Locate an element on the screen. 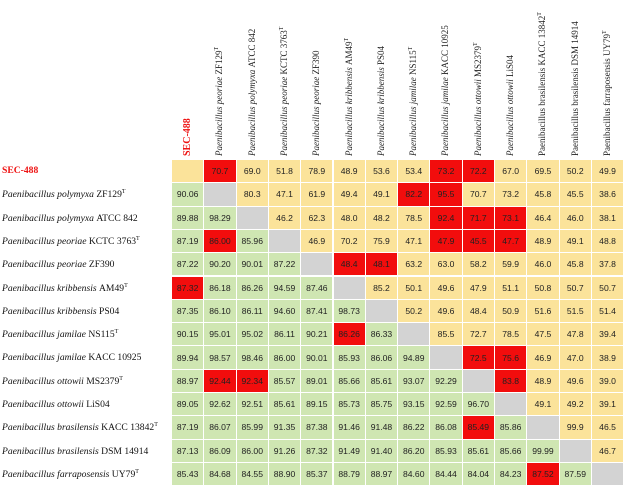  table-cell: 61.9 is located at coordinates (317, 195).